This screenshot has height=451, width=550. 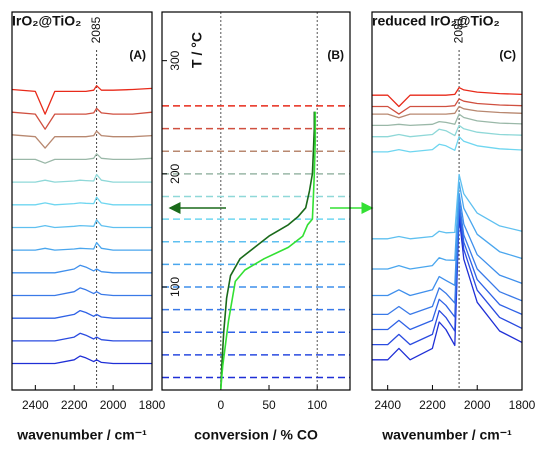 I want to click on x-tick-label: 50, so click(x=269, y=405).